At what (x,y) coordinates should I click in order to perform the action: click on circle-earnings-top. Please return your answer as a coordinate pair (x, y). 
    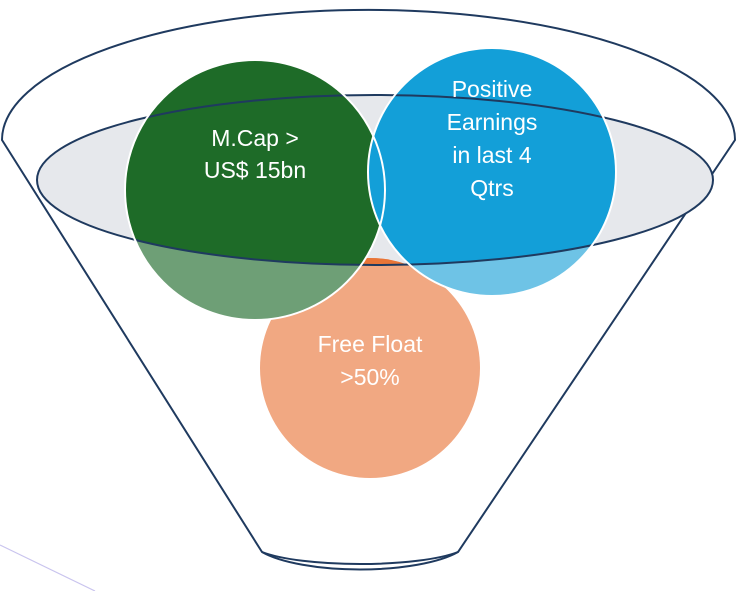
    Looking at the image, I should click on (492, 156).